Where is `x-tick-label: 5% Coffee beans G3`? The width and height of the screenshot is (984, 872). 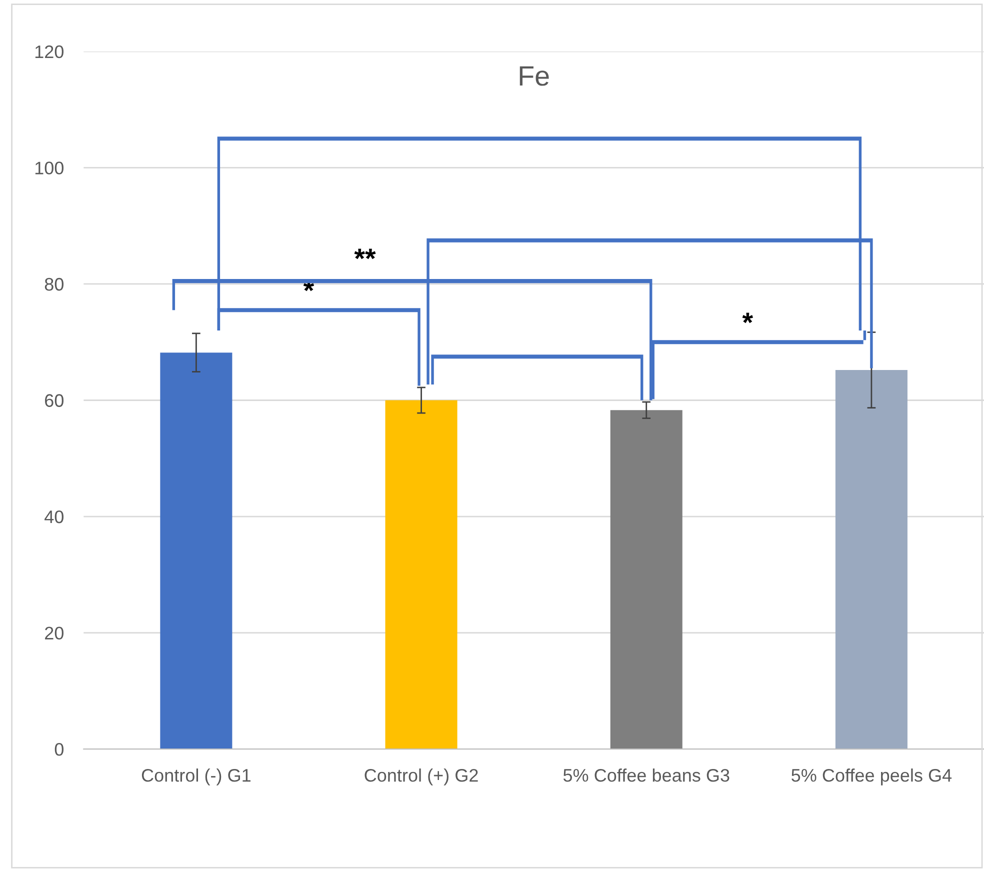 x-tick-label: 5% Coffee beans G3 is located at coordinates (646, 775).